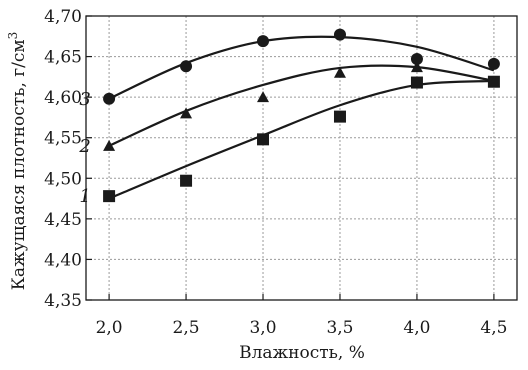 The width and height of the screenshot is (528, 370). What do you see at coordinates (186, 328) in the screenshot?
I see `x-tick-label-1: 2,5` at bounding box center [186, 328].